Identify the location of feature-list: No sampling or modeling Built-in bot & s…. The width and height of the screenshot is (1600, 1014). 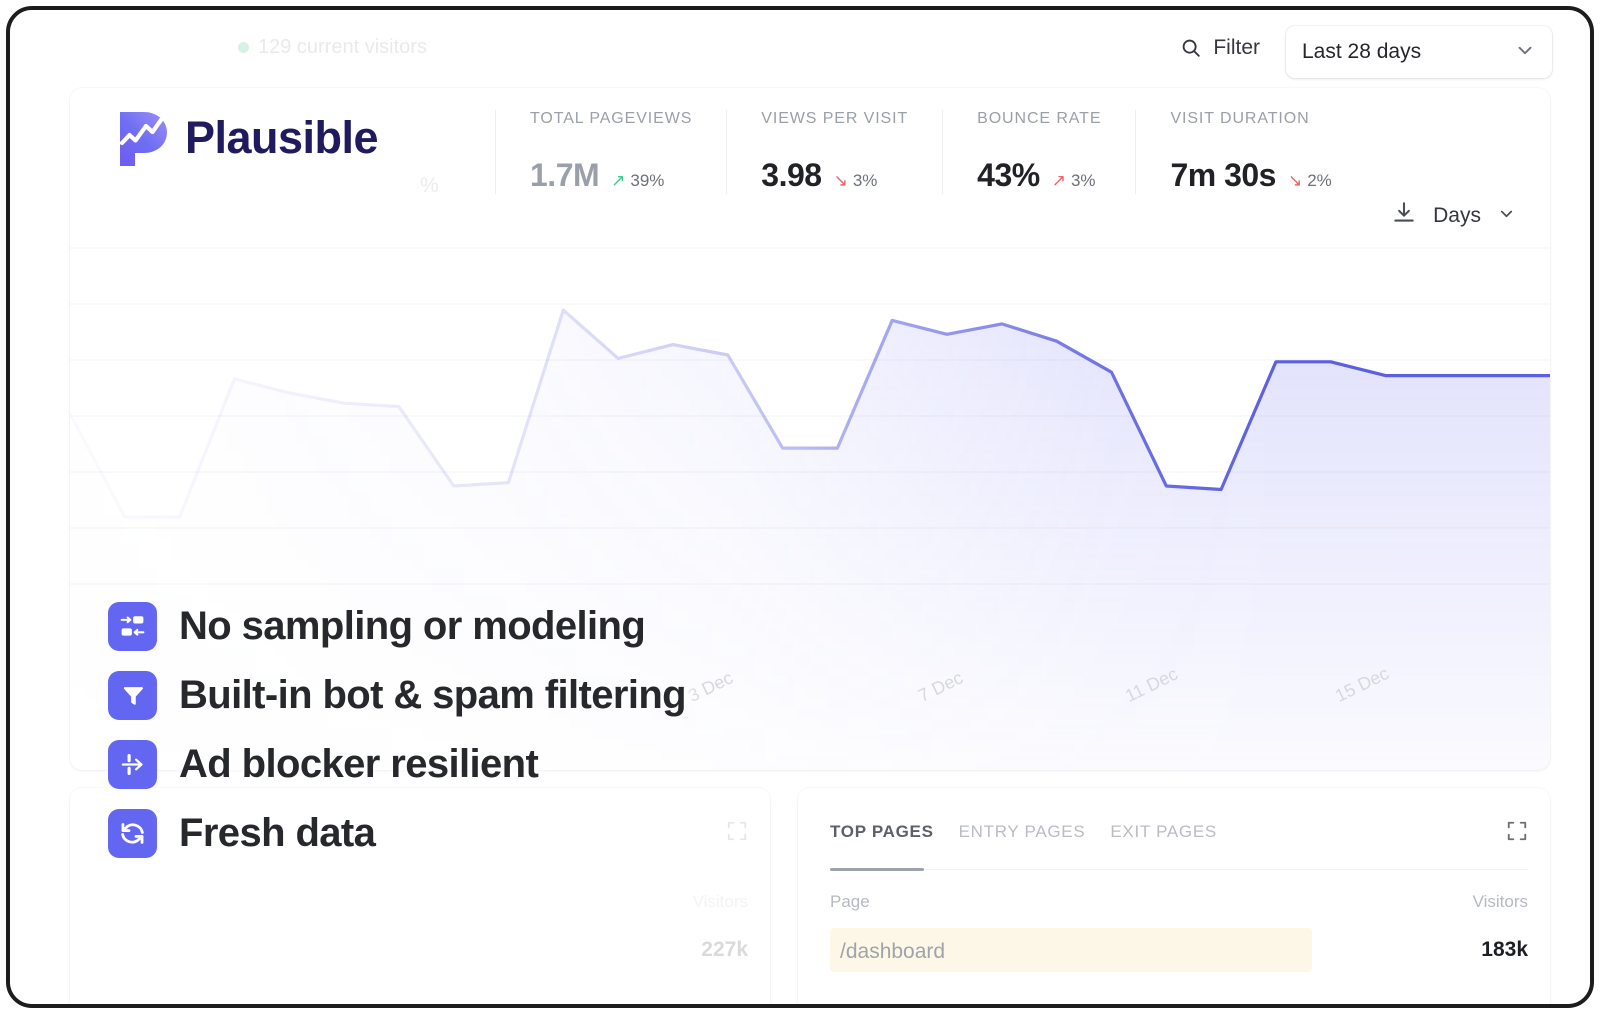
(397, 730).